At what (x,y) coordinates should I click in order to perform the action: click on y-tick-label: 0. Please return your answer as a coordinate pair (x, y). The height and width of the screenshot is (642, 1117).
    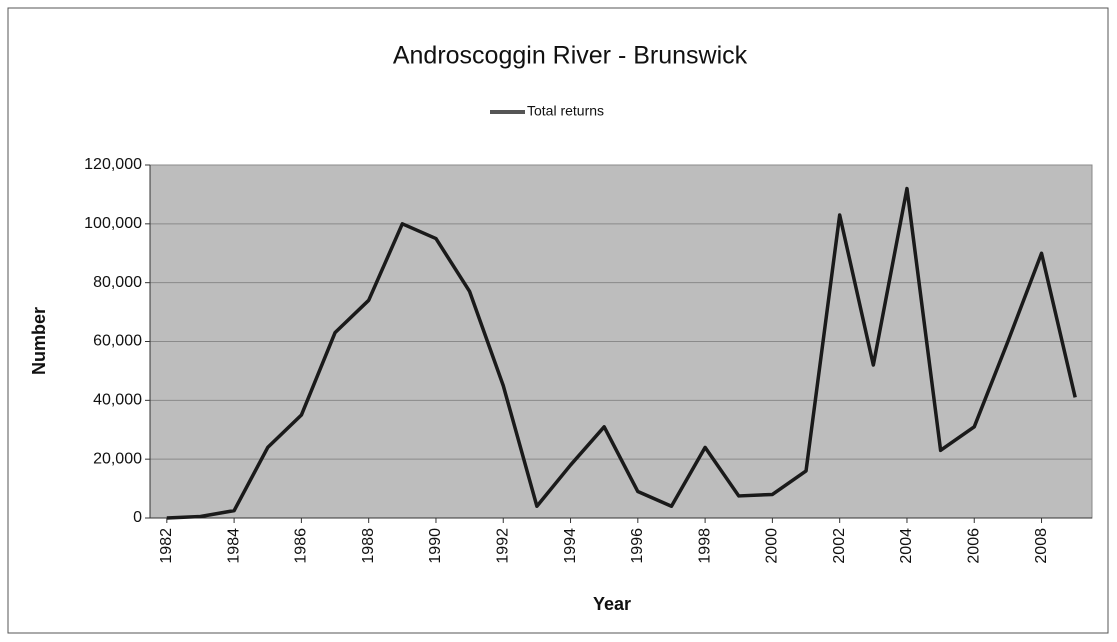
    Looking at the image, I should click on (137, 517).